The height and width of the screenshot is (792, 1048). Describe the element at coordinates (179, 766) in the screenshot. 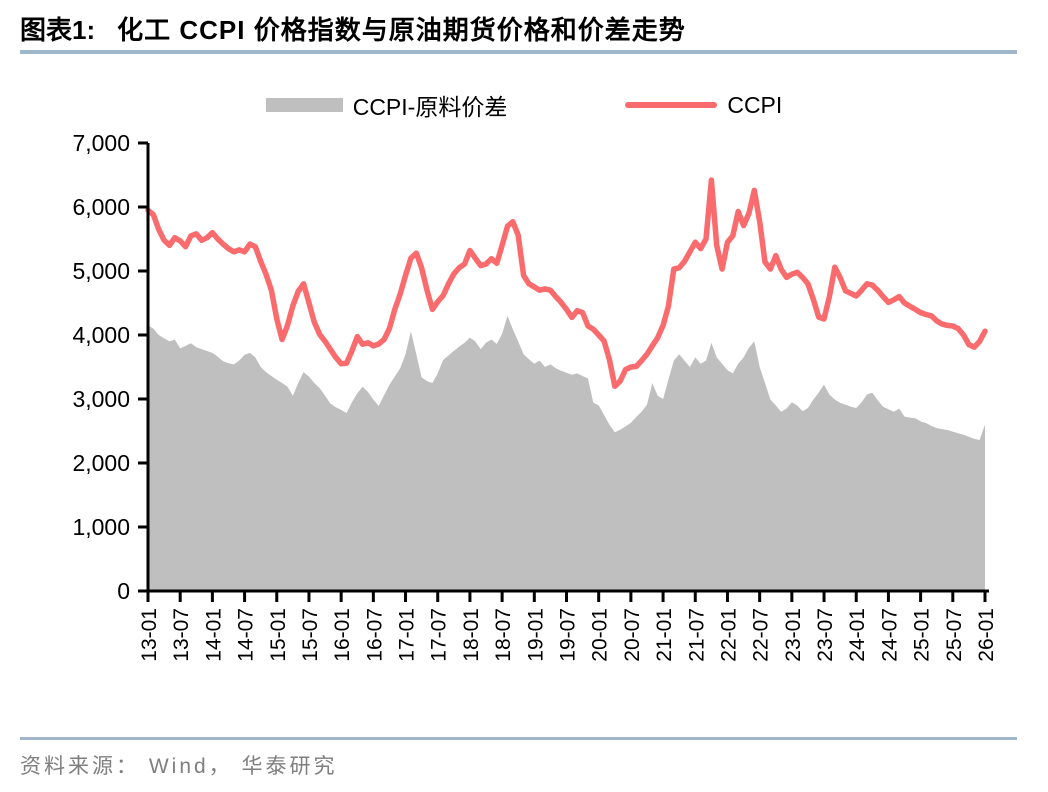

I see `source-note: 资料来源： Wind， 华泰研究` at that location.